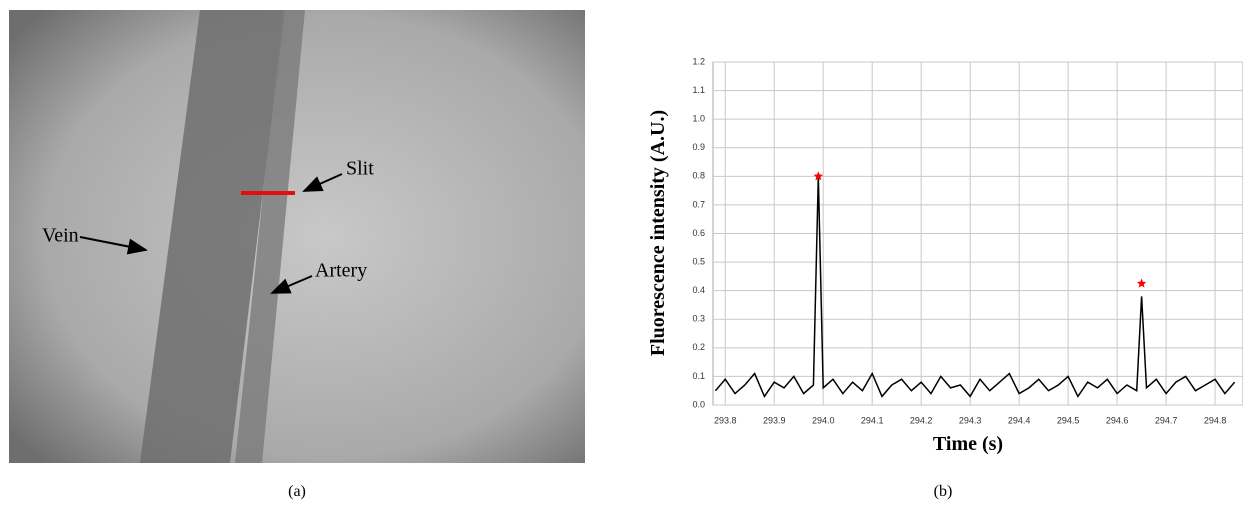 The image size is (1243, 511). I want to click on y-tick-label: 0.2, so click(698, 347).